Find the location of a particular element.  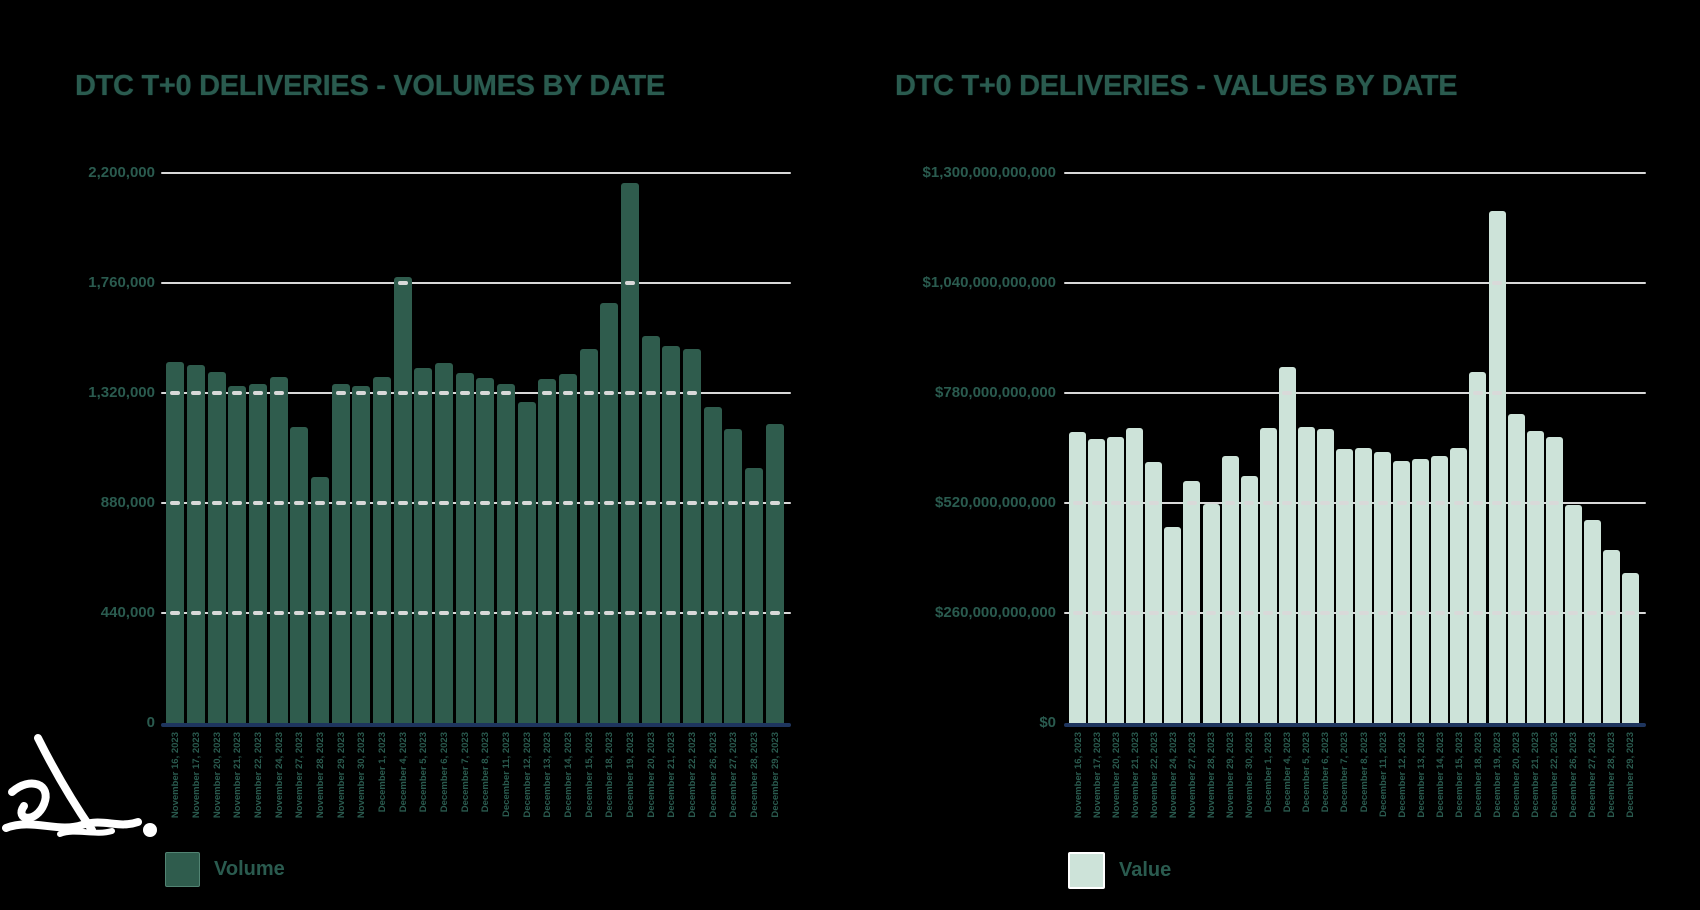

x-axis-date-label: December 18, 2023 is located at coordinates (610, 775).